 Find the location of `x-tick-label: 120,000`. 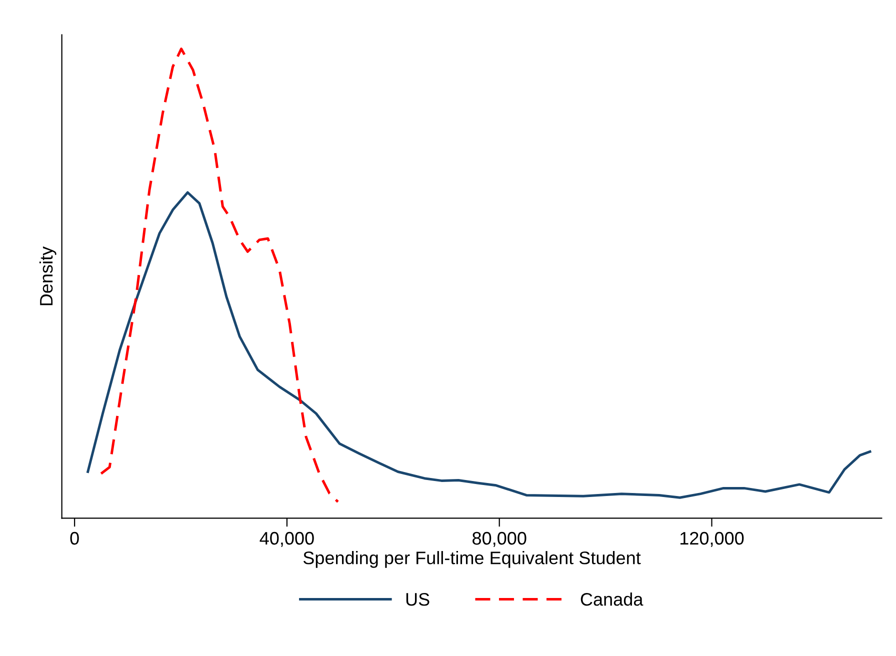

x-tick-label: 120,000 is located at coordinates (712, 539).